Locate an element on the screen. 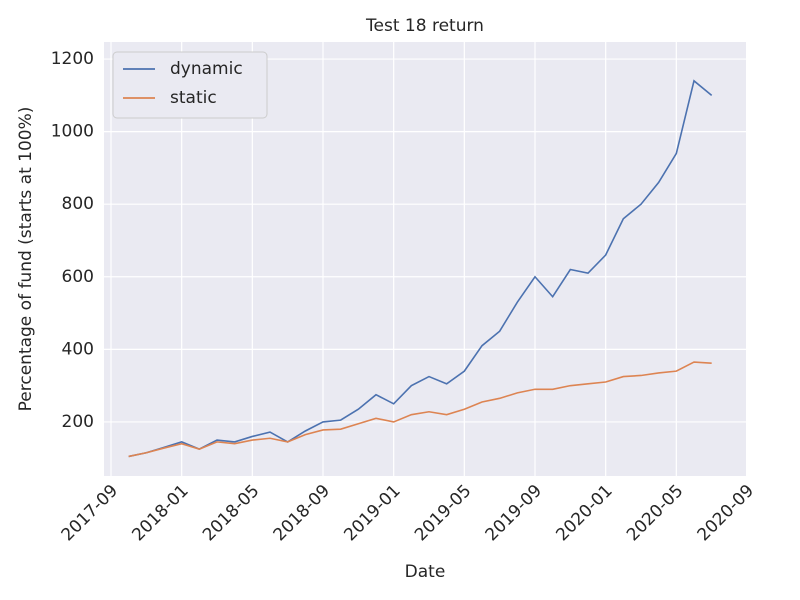  y-tick-label: 200 is located at coordinates (78, 422).